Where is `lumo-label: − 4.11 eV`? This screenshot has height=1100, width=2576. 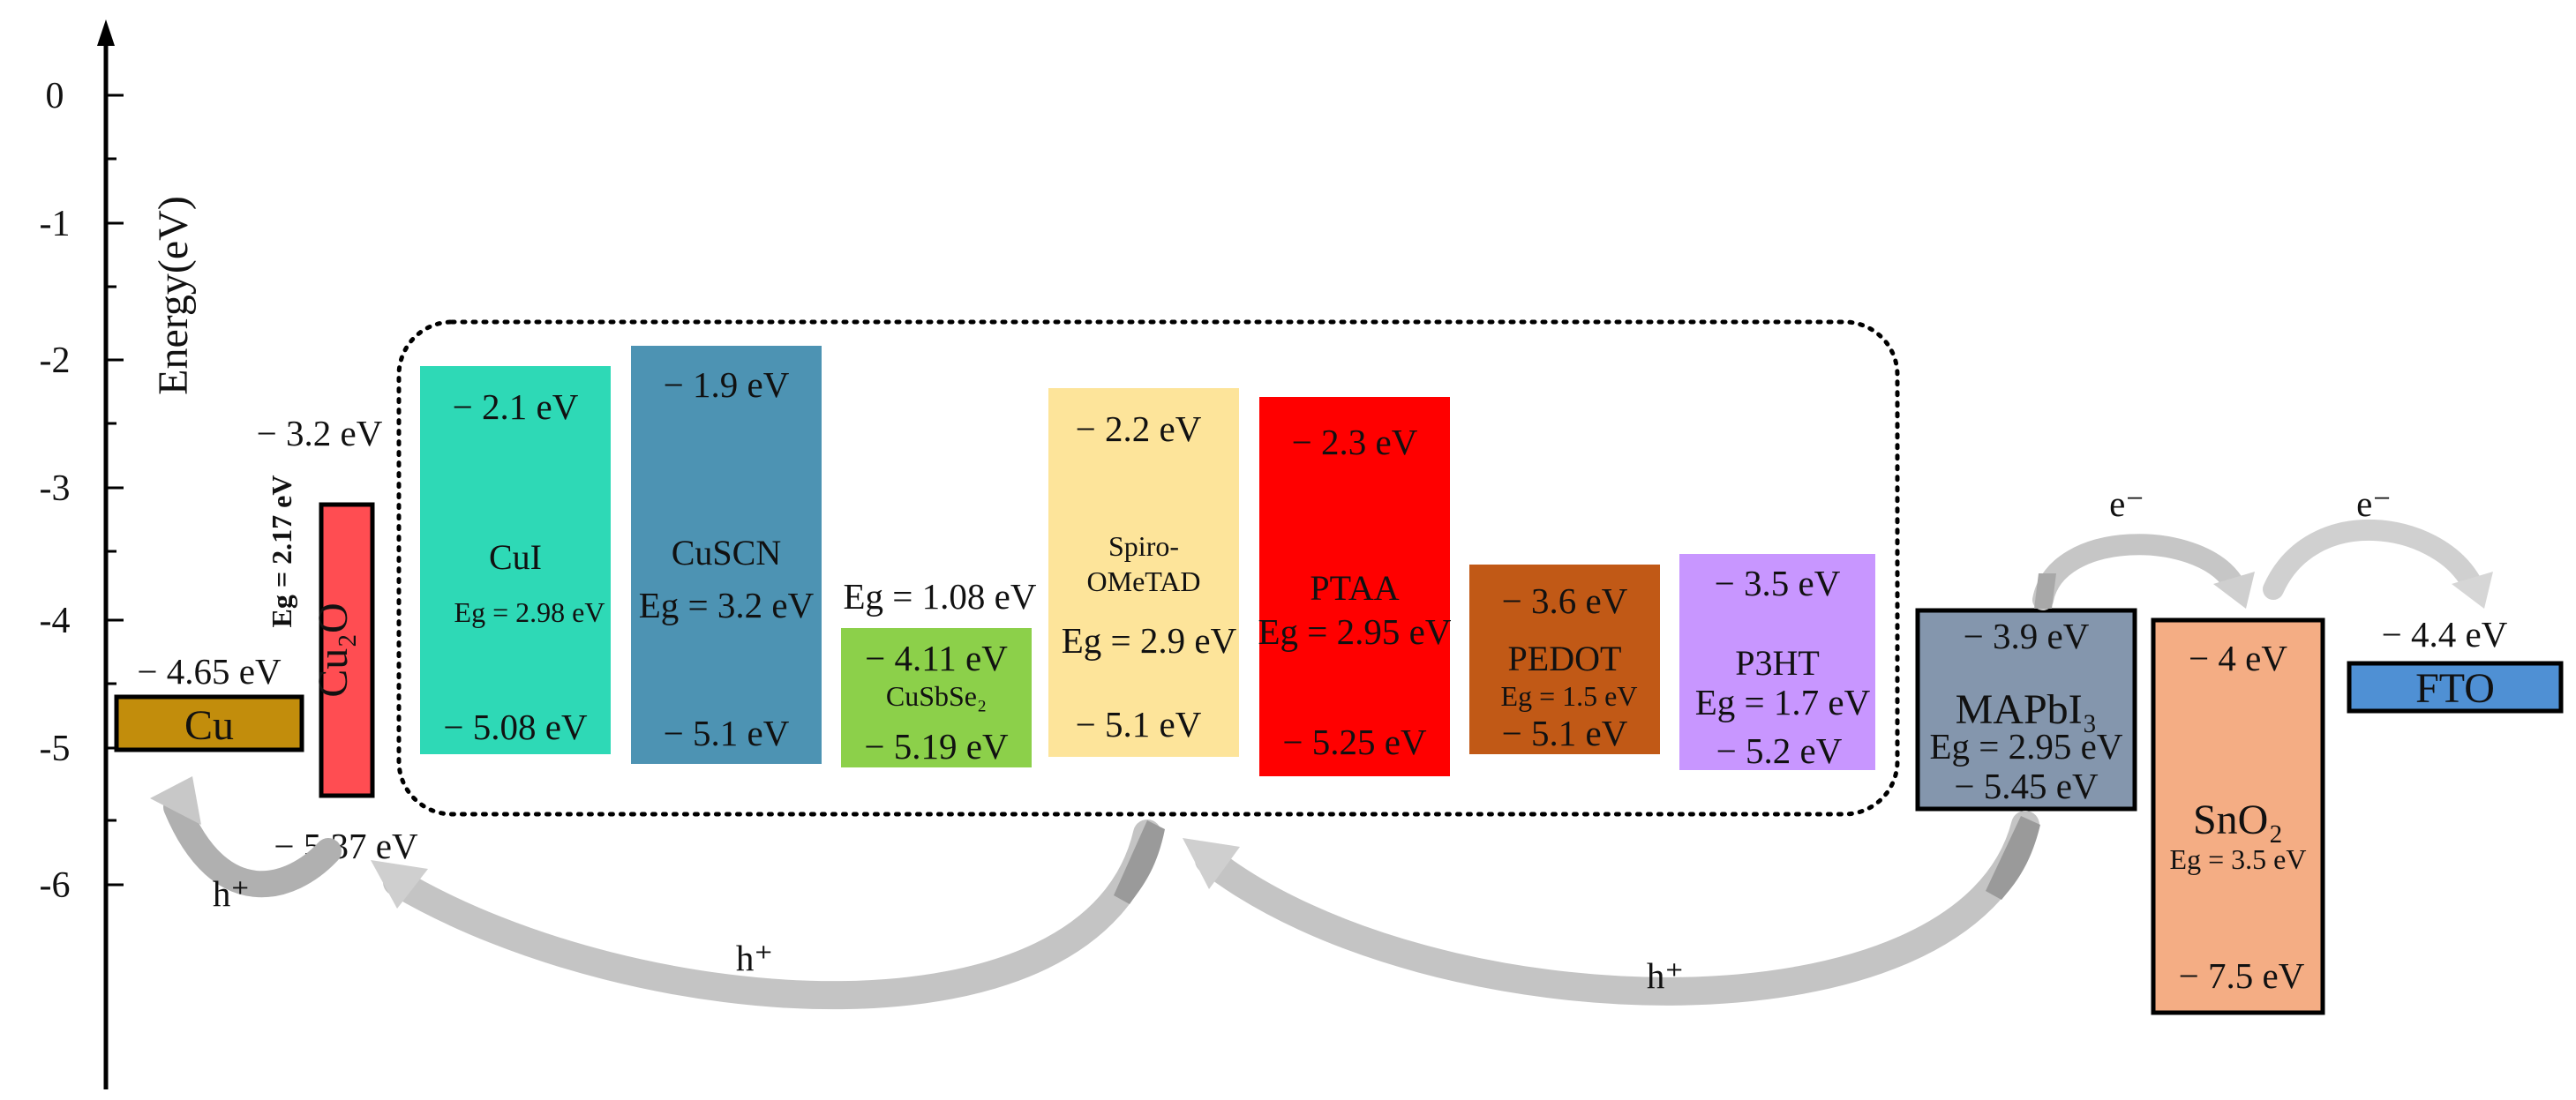
lumo-label: − 4.11 eV is located at coordinates (936, 658).